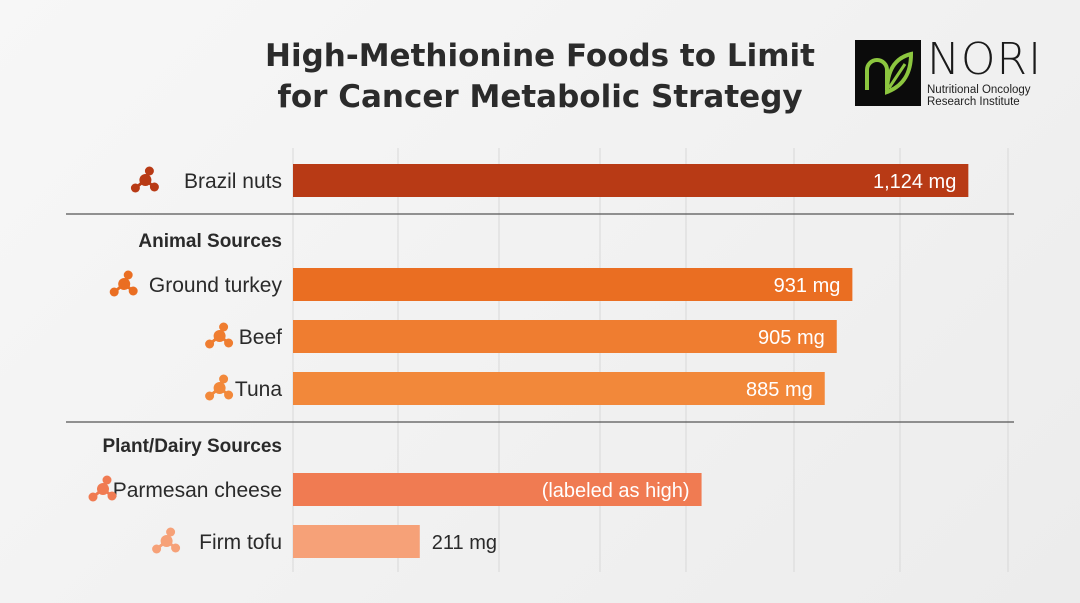  I want to click on bar-label: Tuna, so click(258, 389).